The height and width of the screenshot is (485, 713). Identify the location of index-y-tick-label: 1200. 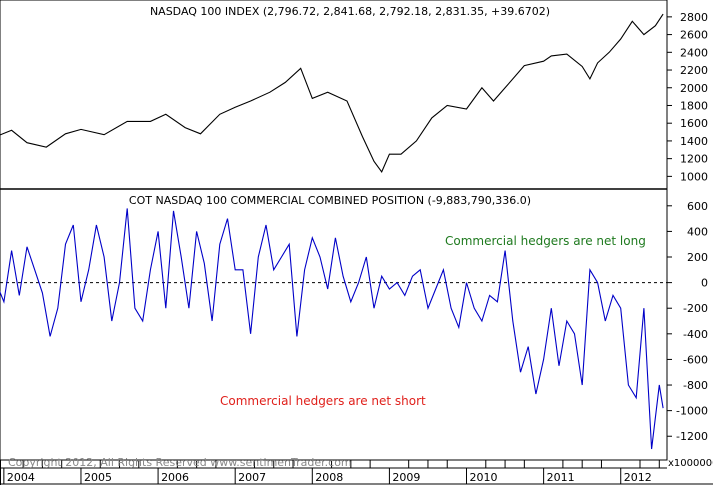
(694, 159).